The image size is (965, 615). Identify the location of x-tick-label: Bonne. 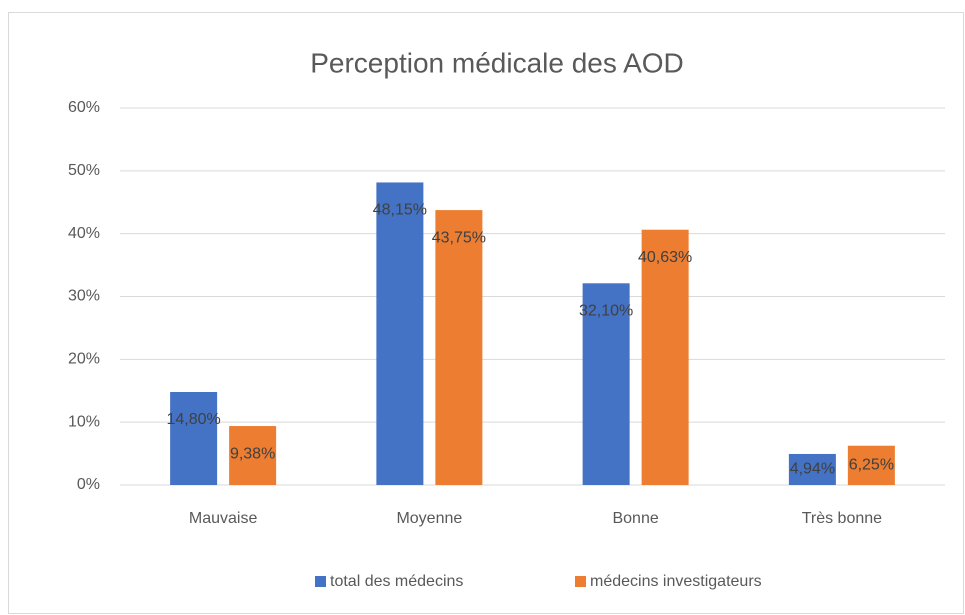
(635, 518).